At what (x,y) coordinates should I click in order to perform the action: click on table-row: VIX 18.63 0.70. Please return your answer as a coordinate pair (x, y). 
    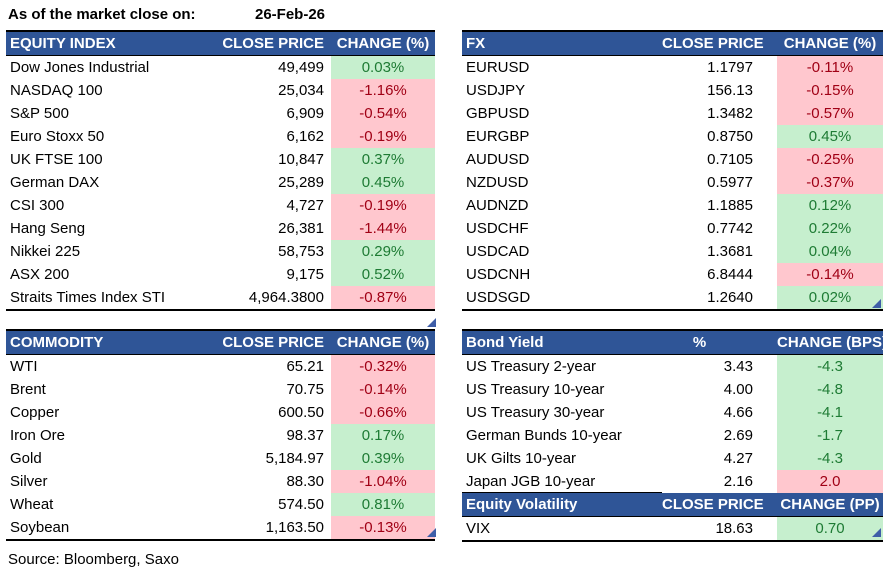
    Looking at the image, I should click on (672, 528).